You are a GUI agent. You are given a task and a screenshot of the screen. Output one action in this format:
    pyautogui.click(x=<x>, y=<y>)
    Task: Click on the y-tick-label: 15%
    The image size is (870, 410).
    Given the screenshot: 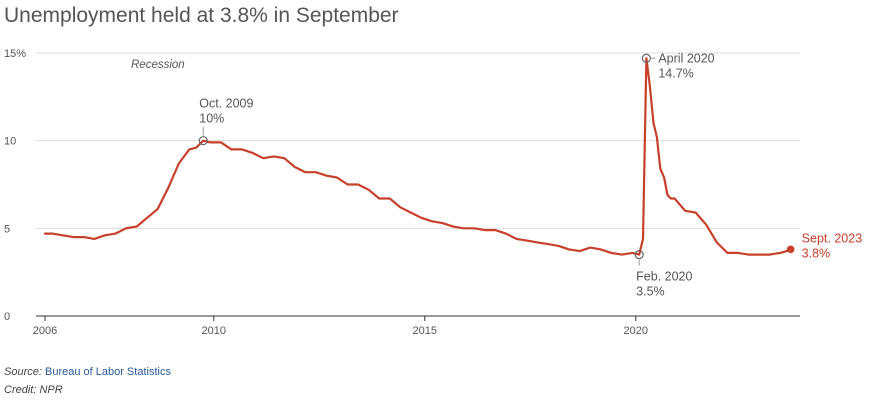 What is the action you would take?
    pyautogui.click(x=15, y=54)
    